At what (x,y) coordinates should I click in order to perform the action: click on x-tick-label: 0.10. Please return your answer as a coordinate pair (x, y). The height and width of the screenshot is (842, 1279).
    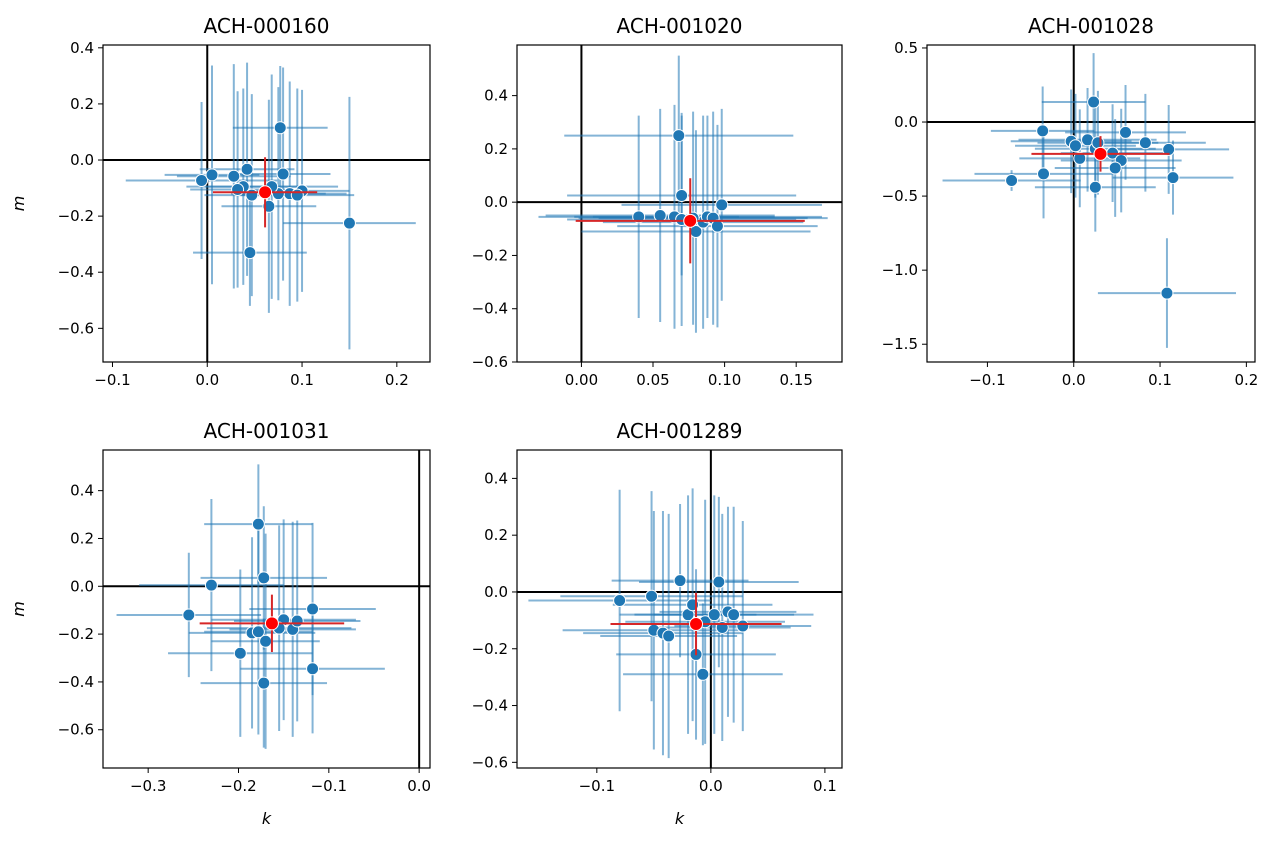
    Looking at the image, I should click on (724, 380).